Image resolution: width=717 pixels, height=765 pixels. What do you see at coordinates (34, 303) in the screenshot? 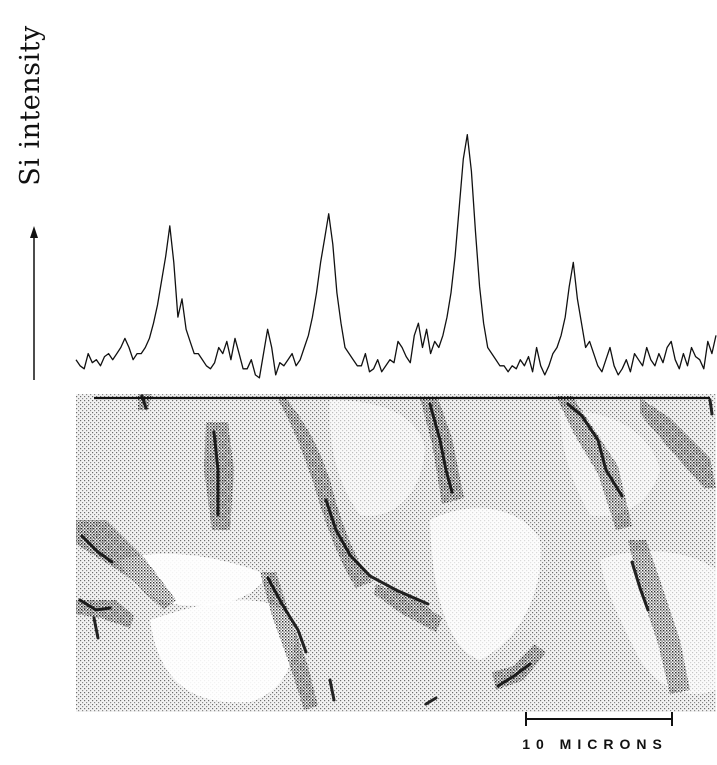
I see `y-axis-arrow` at bounding box center [34, 303].